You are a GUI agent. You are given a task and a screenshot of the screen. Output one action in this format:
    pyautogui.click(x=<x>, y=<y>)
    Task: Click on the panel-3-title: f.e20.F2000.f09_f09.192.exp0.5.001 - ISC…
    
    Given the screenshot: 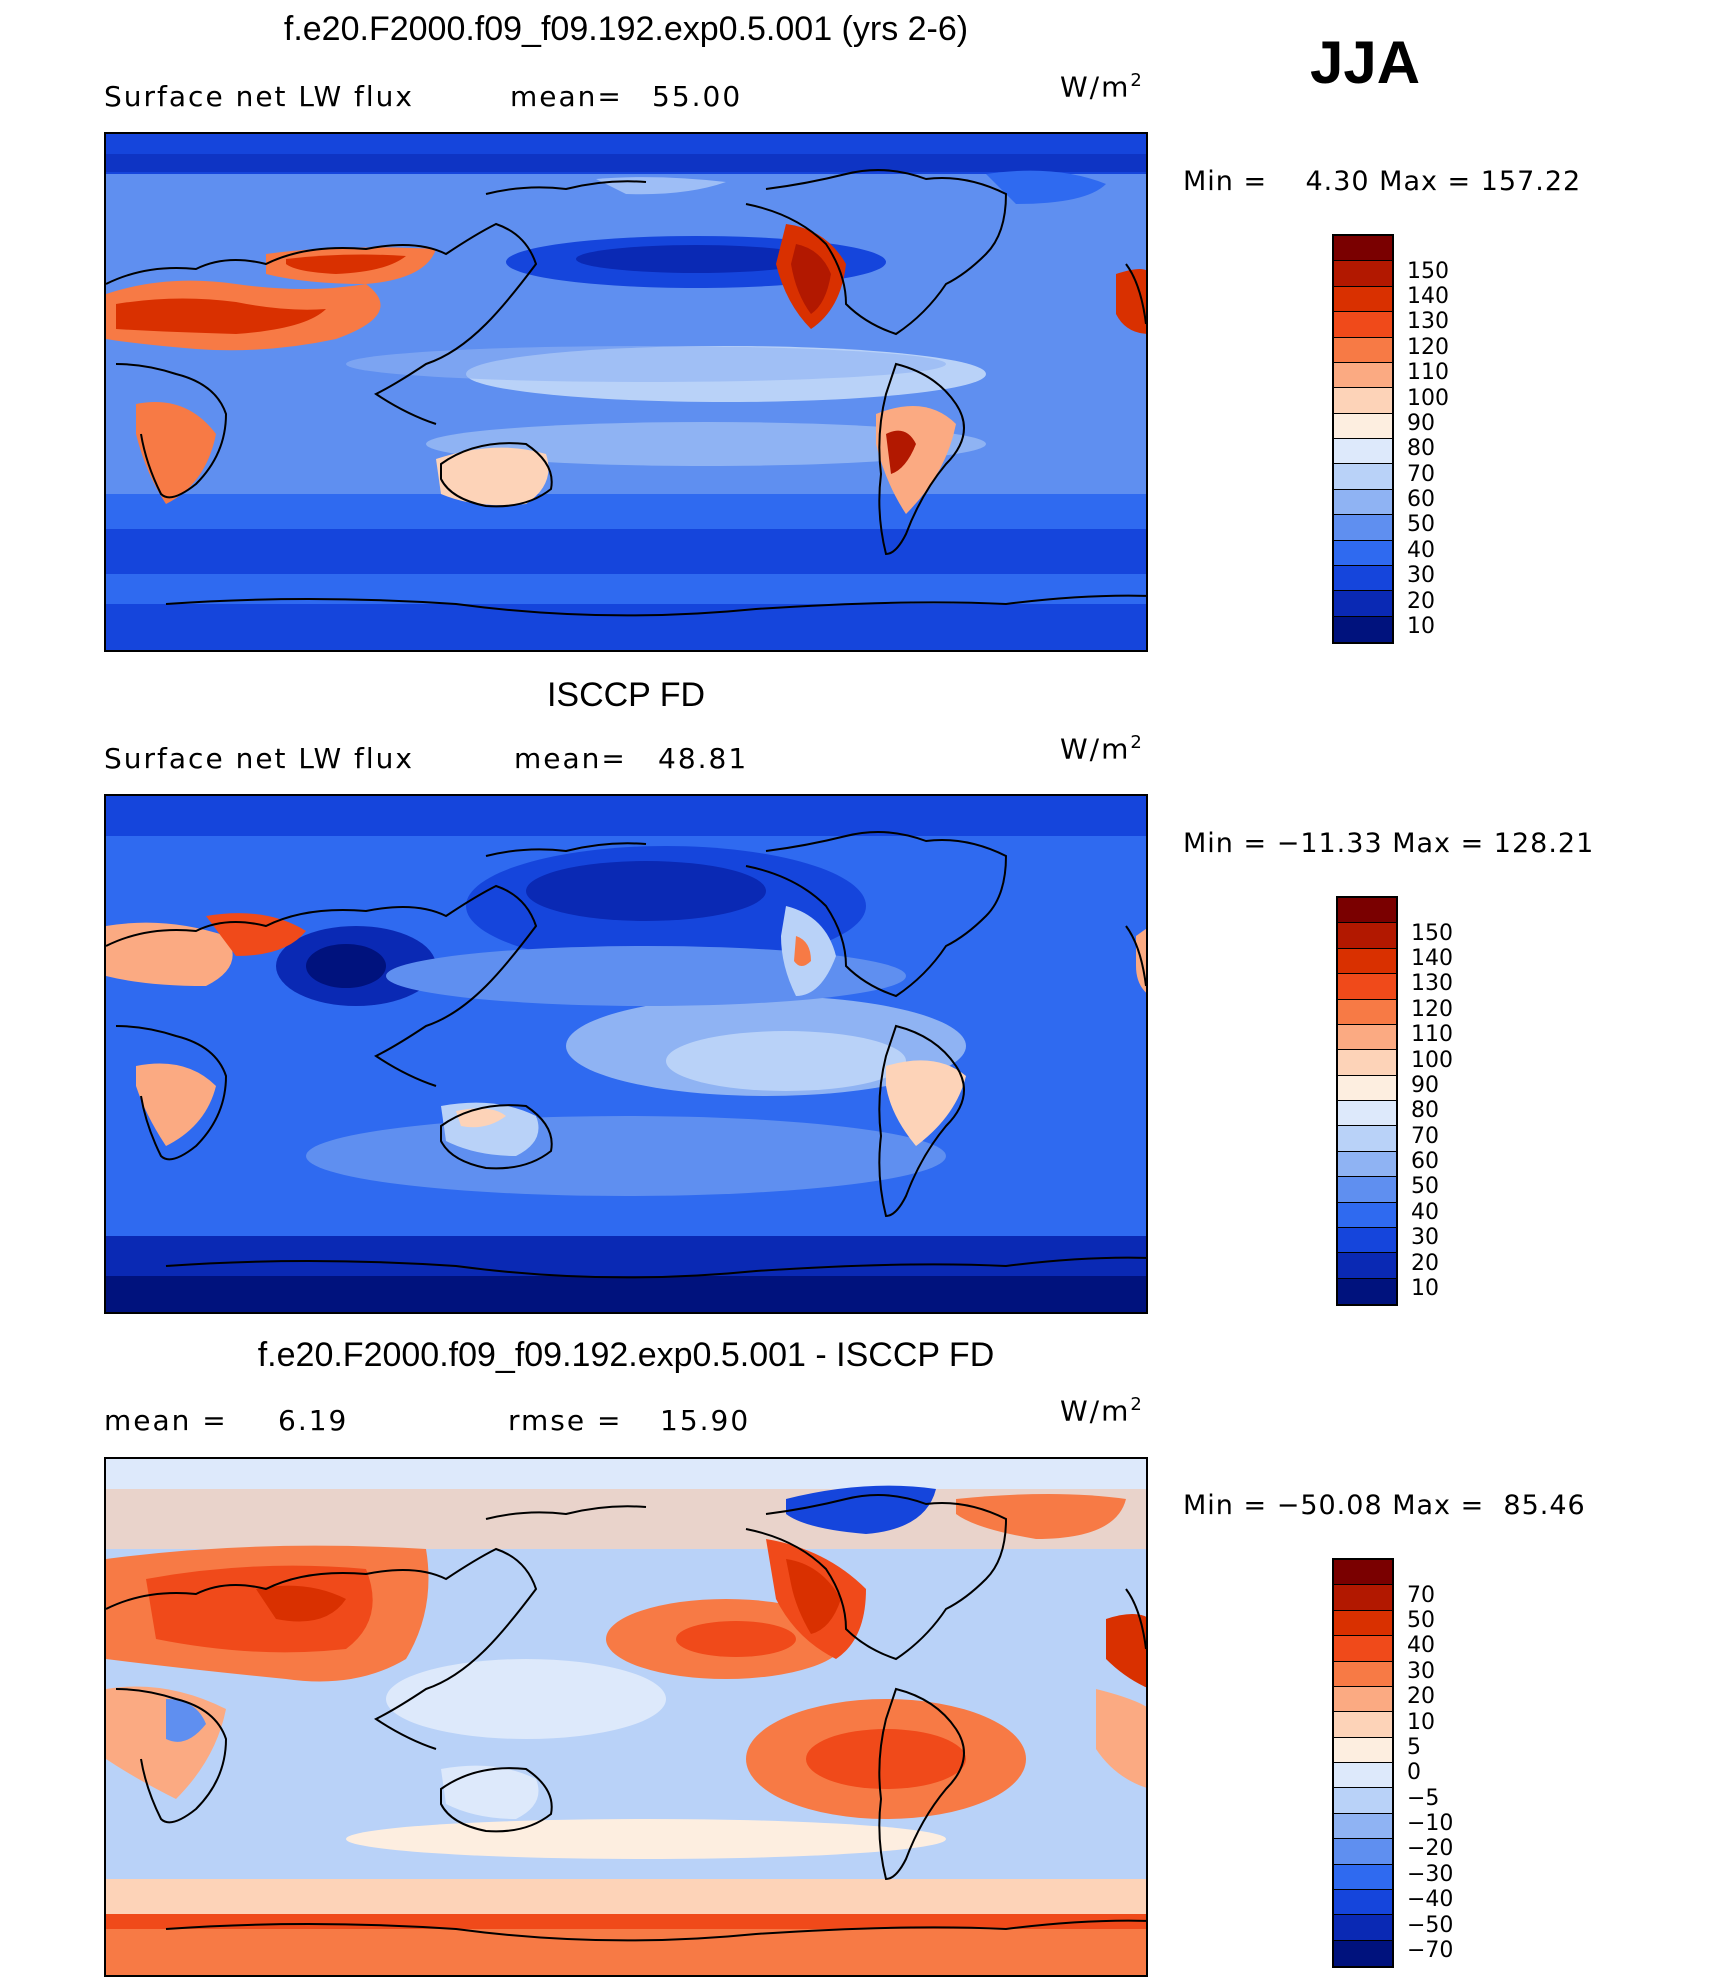 What is the action you would take?
    pyautogui.click(x=626, y=1355)
    